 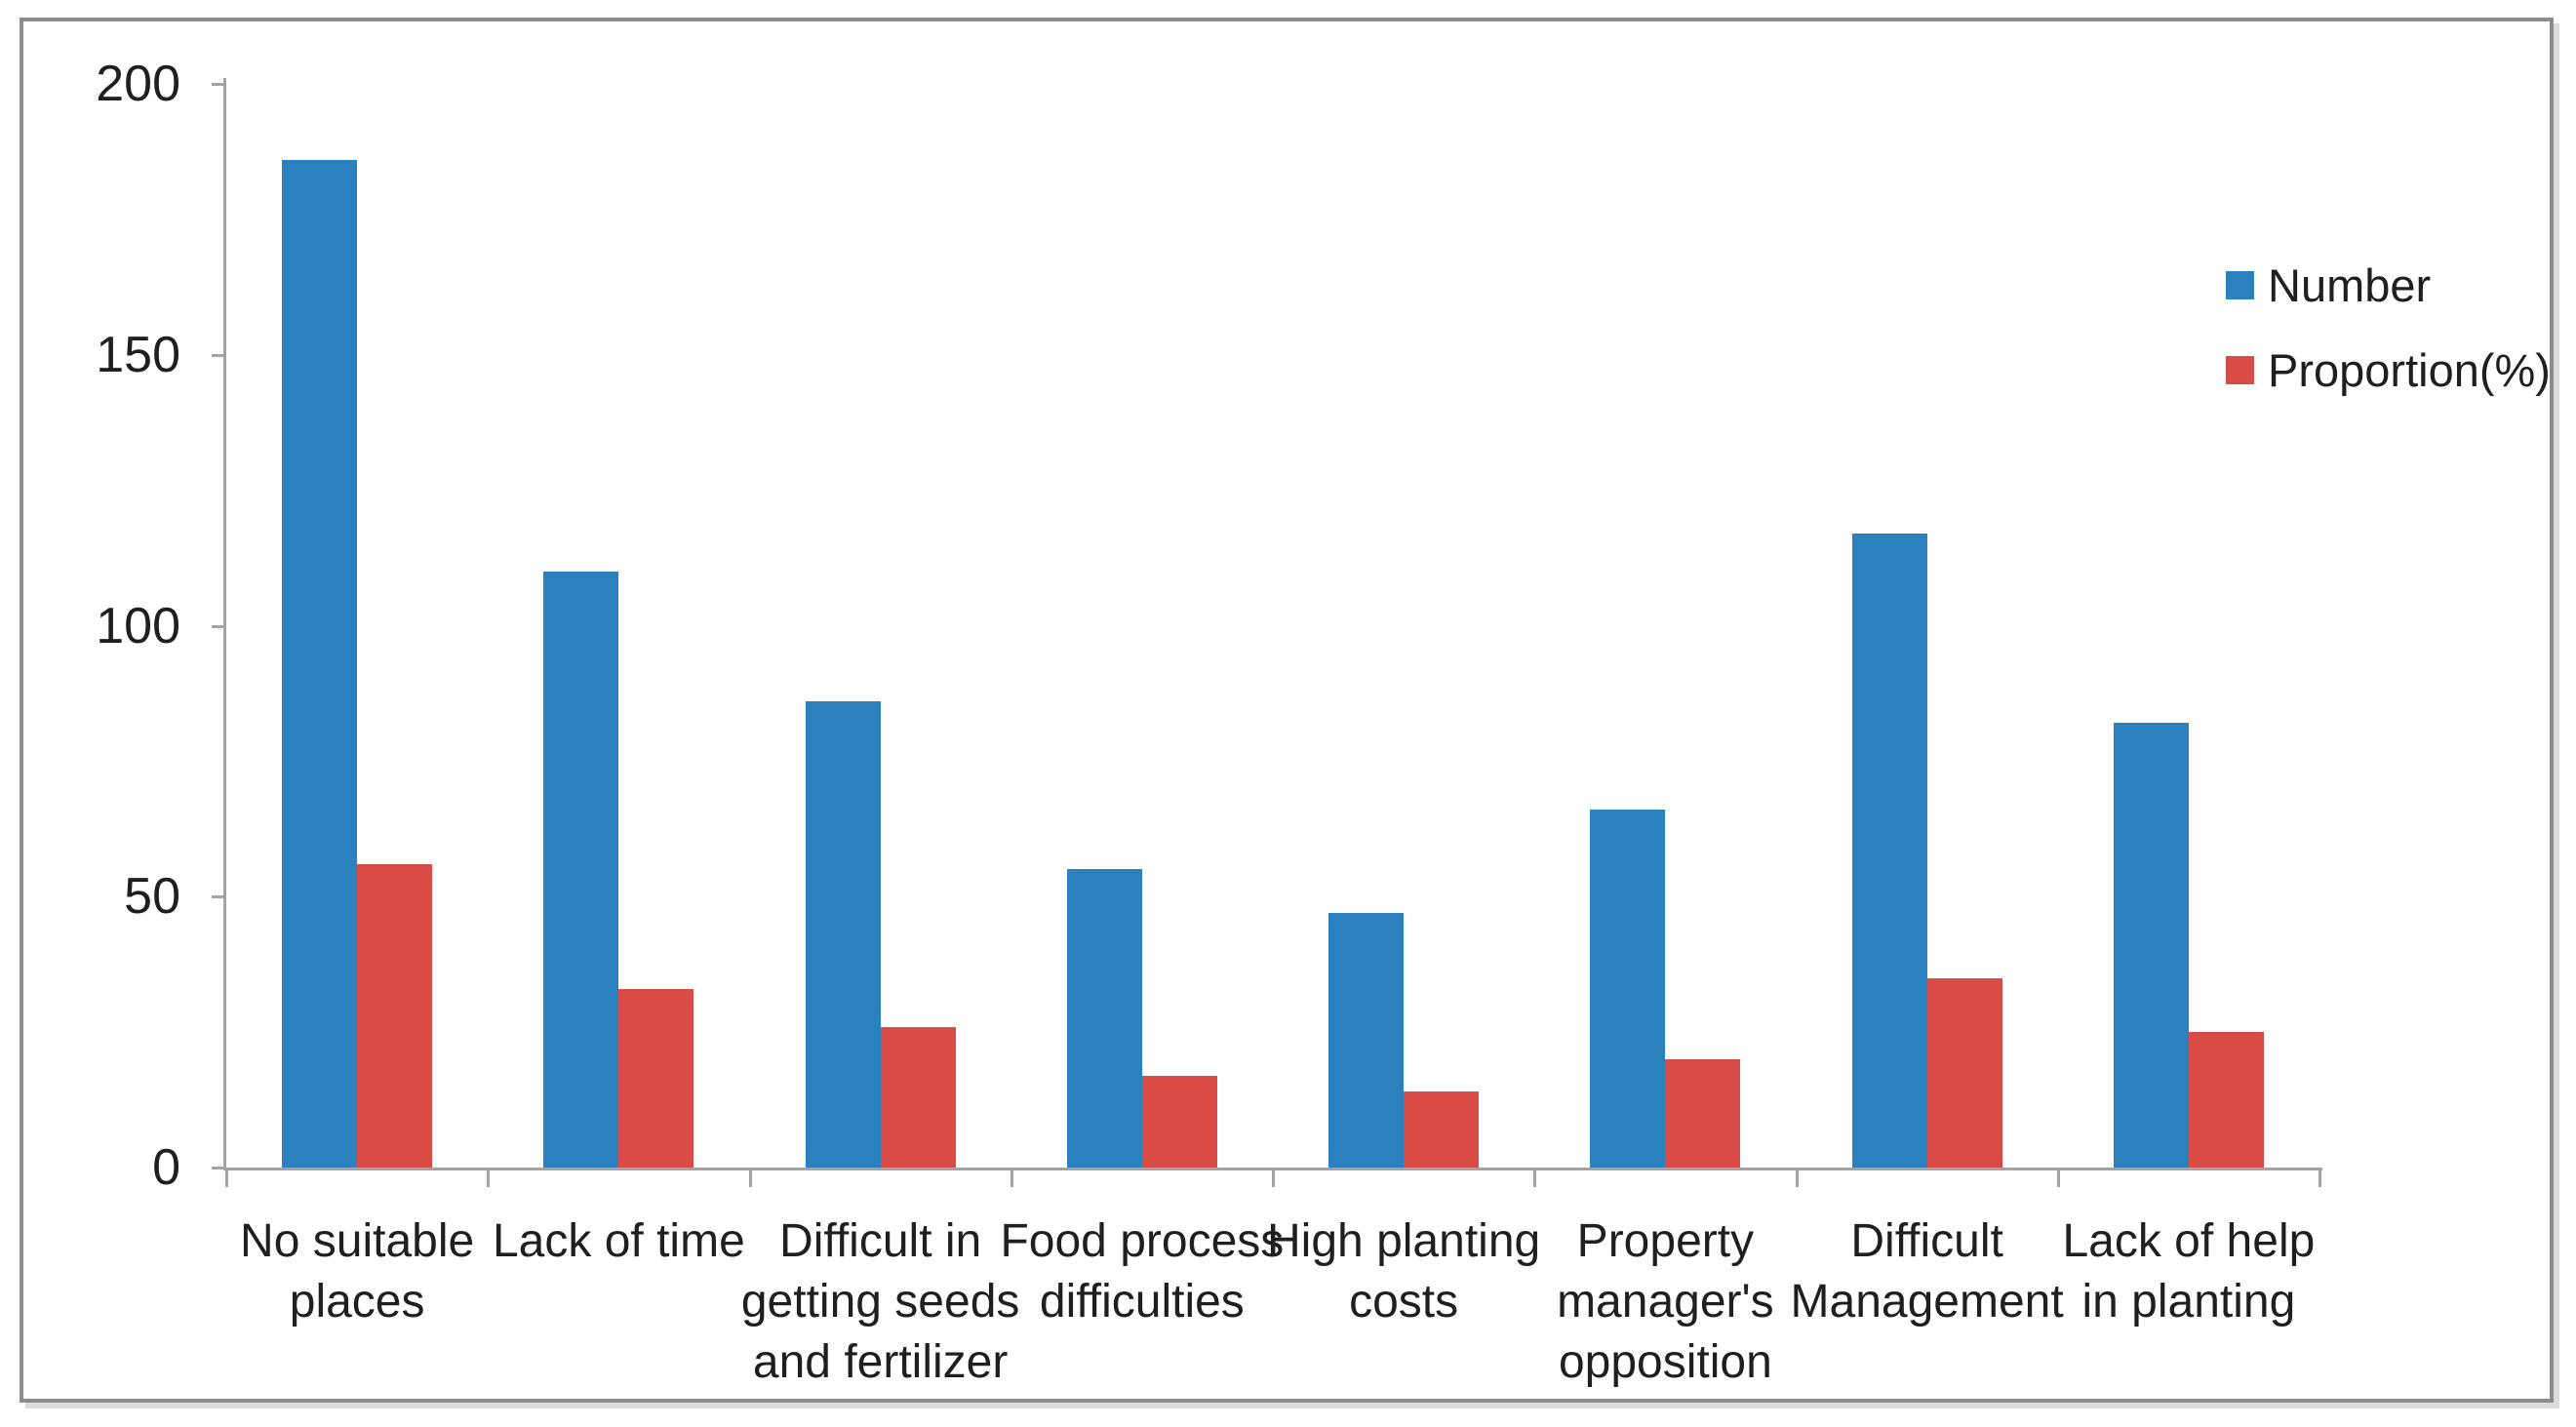 What do you see at coordinates (357, 1271) in the screenshot?
I see `x-axis-label: No suitable places` at bounding box center [357, 1271].